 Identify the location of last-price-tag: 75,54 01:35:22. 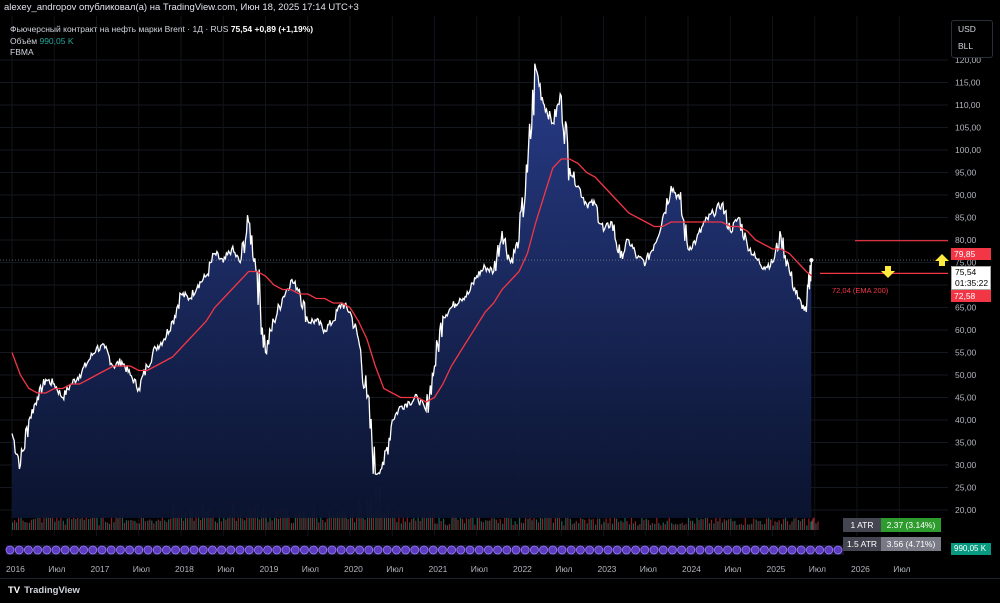
(971, 278).